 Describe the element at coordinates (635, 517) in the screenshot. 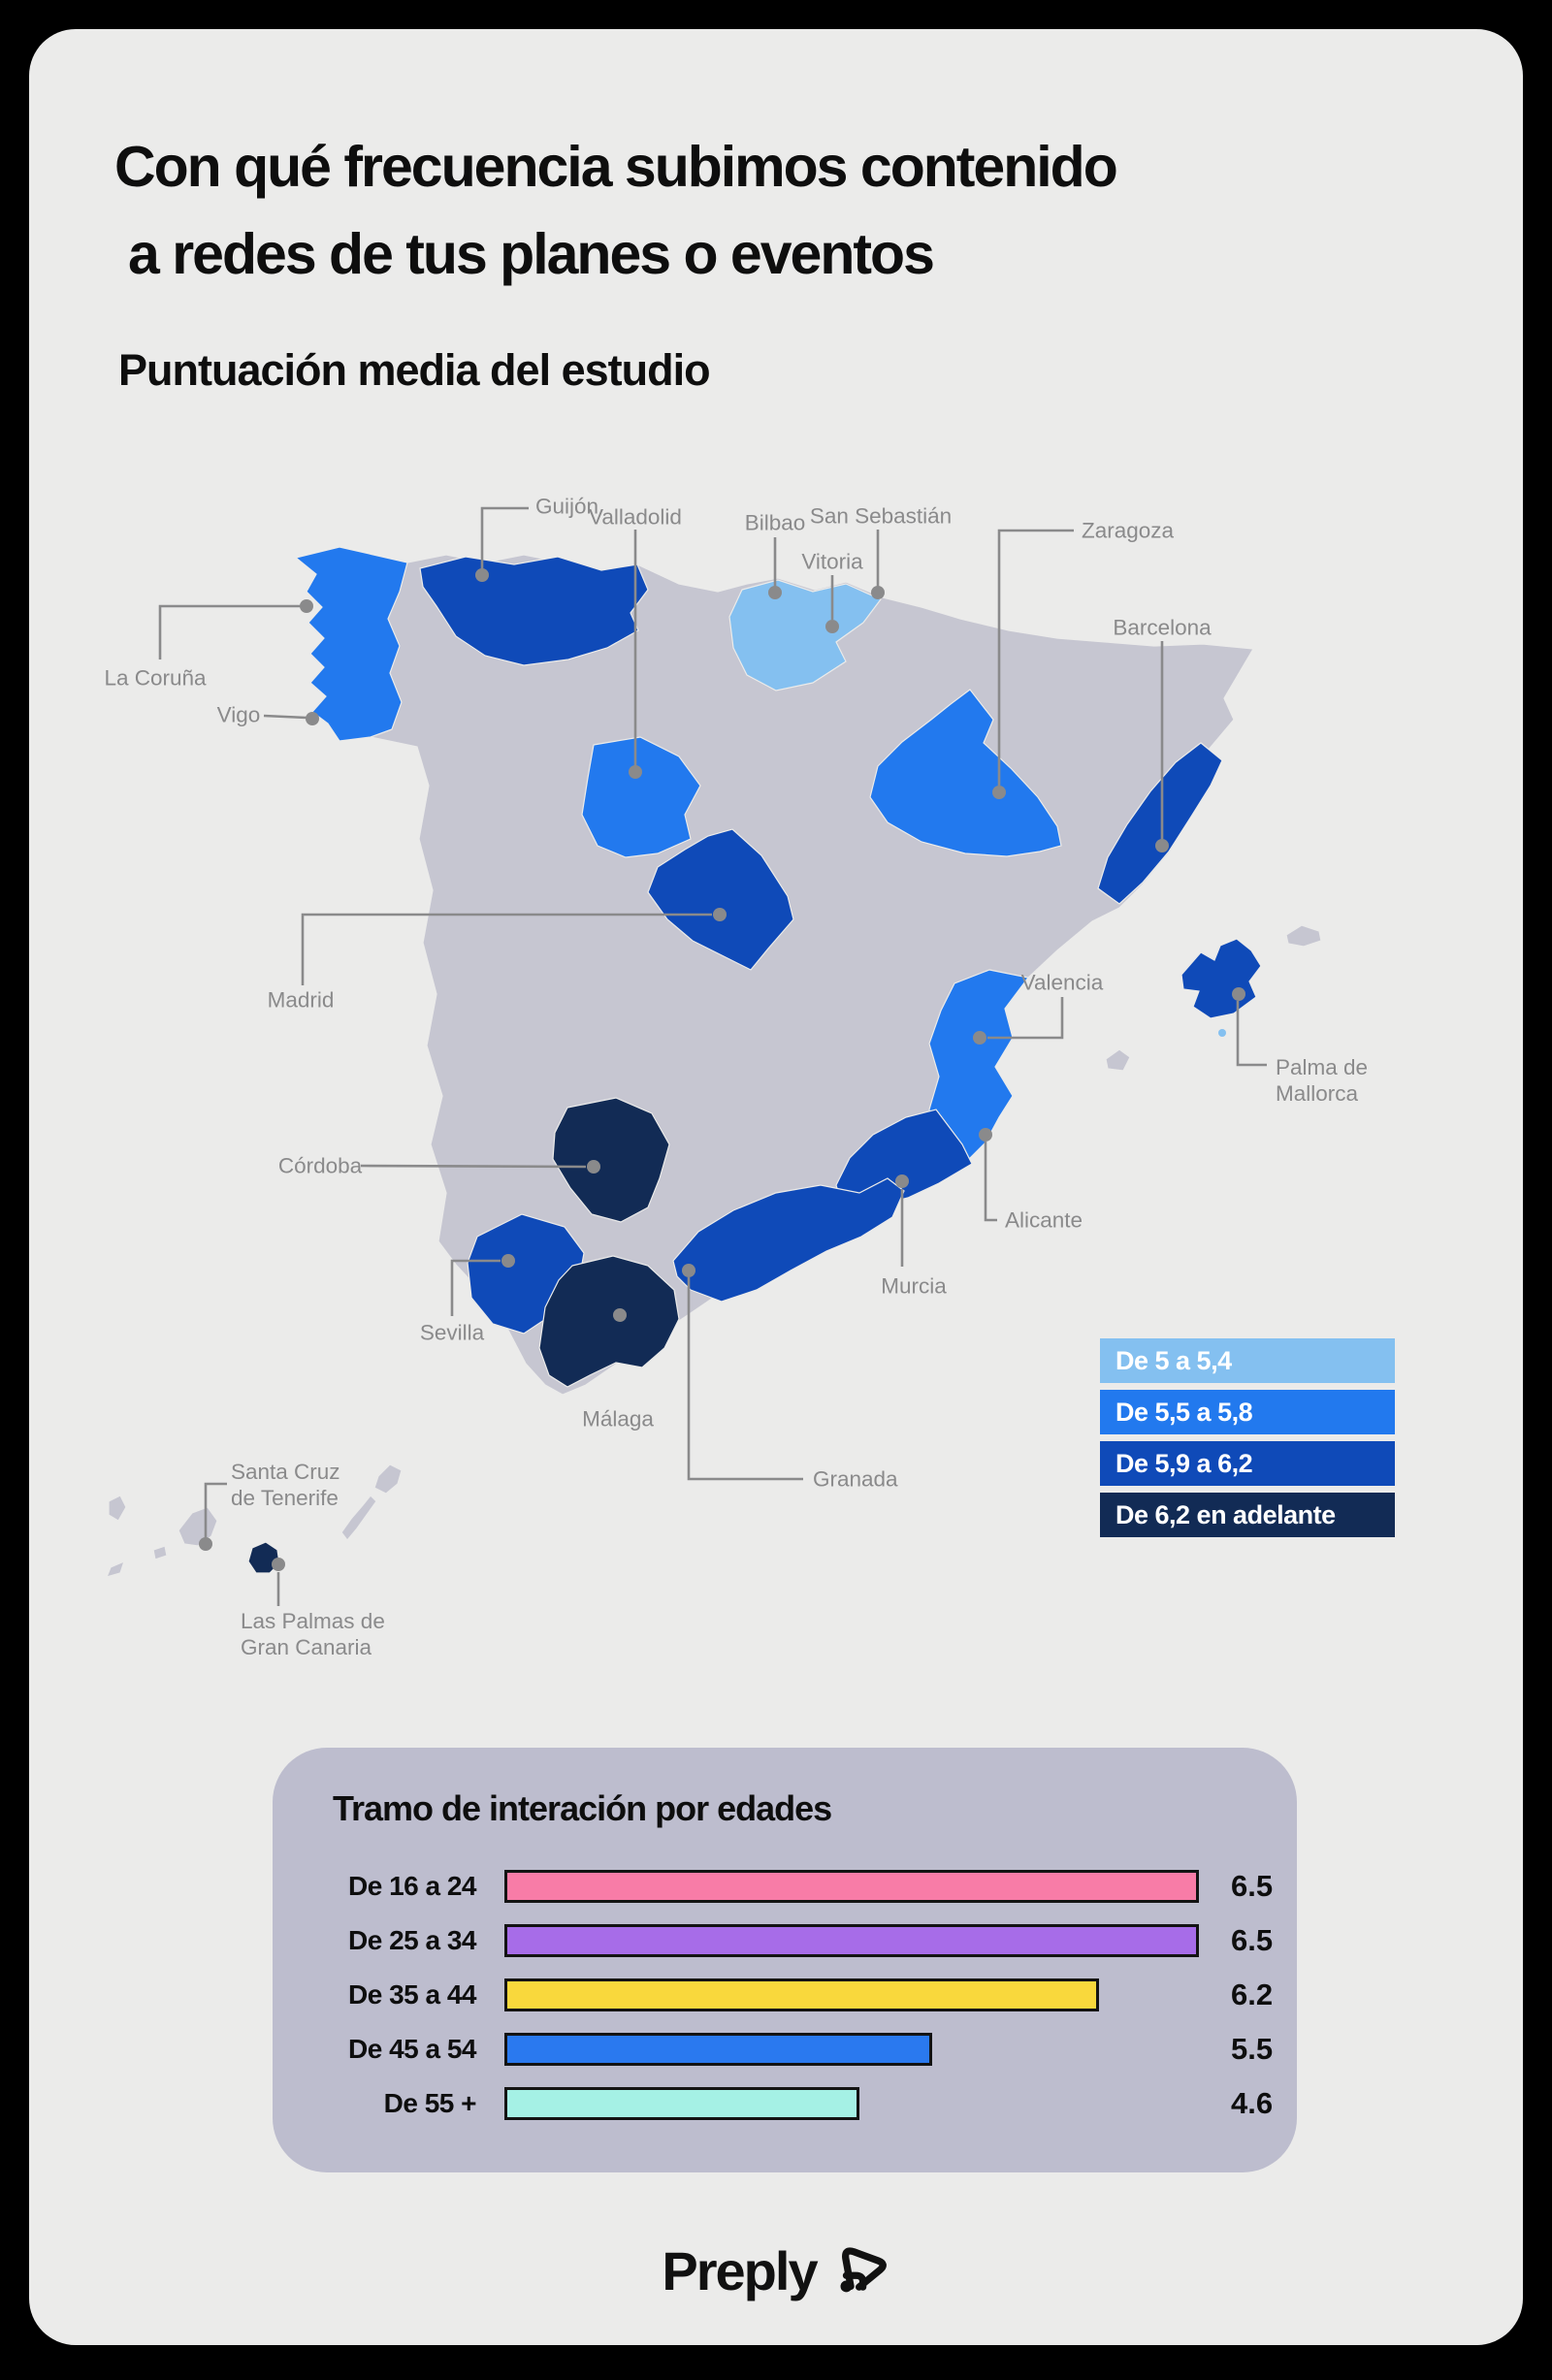

I see `city-label-valladolid: Valladolid` at that location.